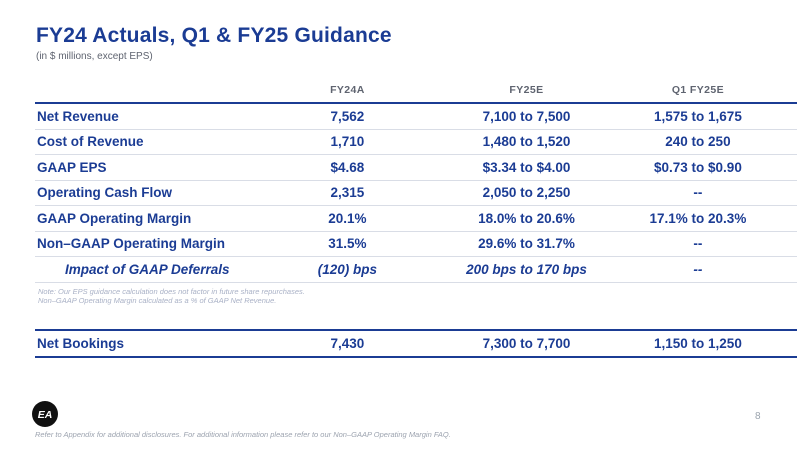 This screenshot has width=800, height=450. What do you see at coordinates (138, 244) in the screenshot?
I see `row-label: Non–GAAP Operating Margin` at bounding box center [138, 244].